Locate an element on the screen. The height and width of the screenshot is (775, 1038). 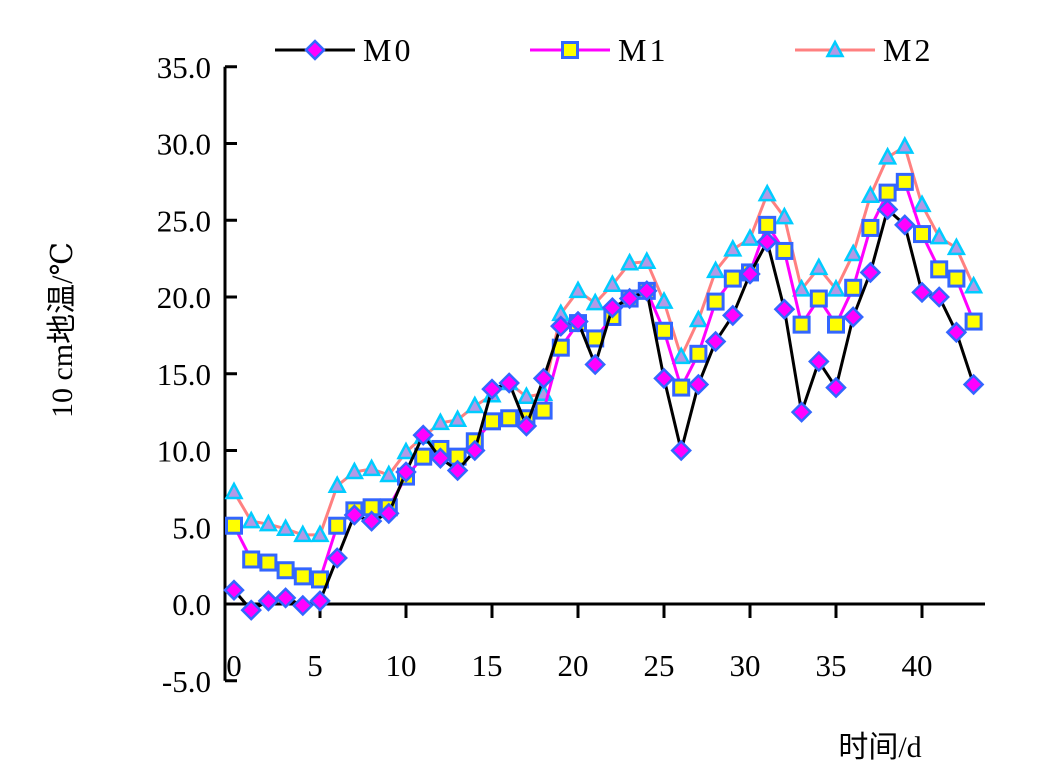
x-axis-label: 时间/d is located at coordinates (879, 747).